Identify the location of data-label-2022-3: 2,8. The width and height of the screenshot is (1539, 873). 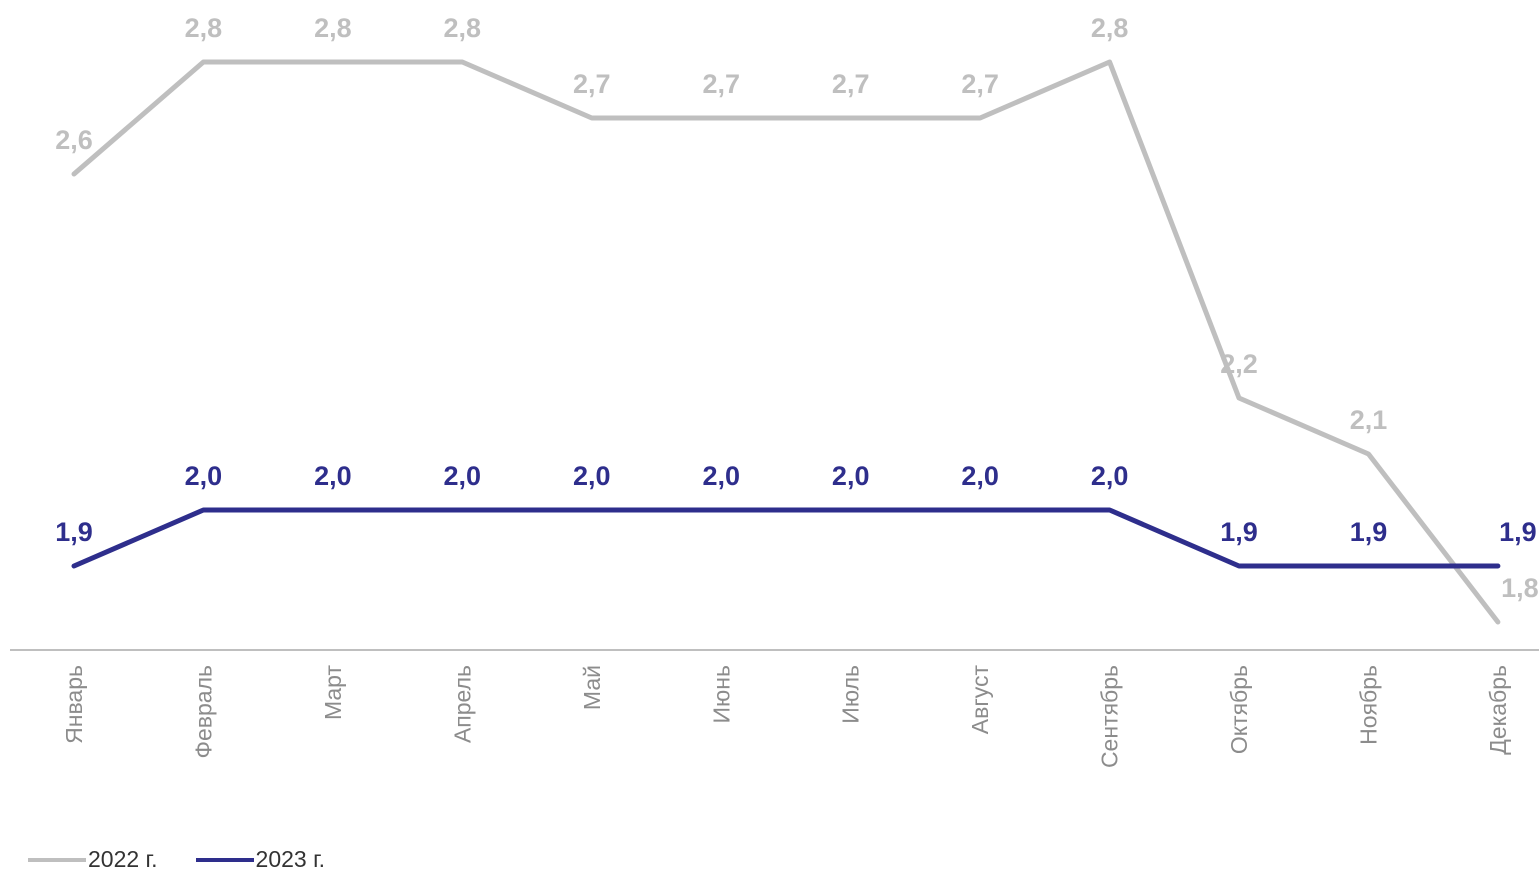
(463, 28).